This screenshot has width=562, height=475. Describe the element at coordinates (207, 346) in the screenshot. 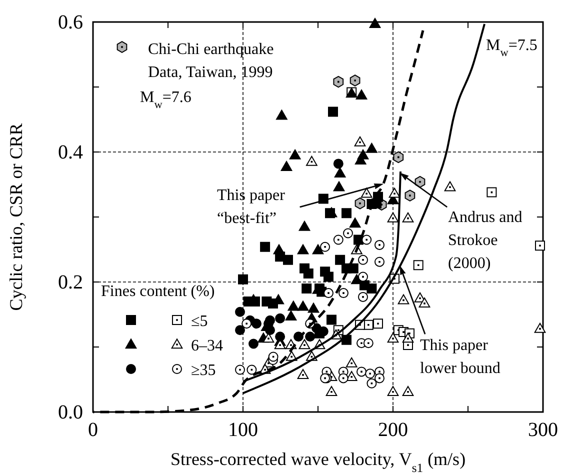

I see `legend-label: 6–34` at that location.